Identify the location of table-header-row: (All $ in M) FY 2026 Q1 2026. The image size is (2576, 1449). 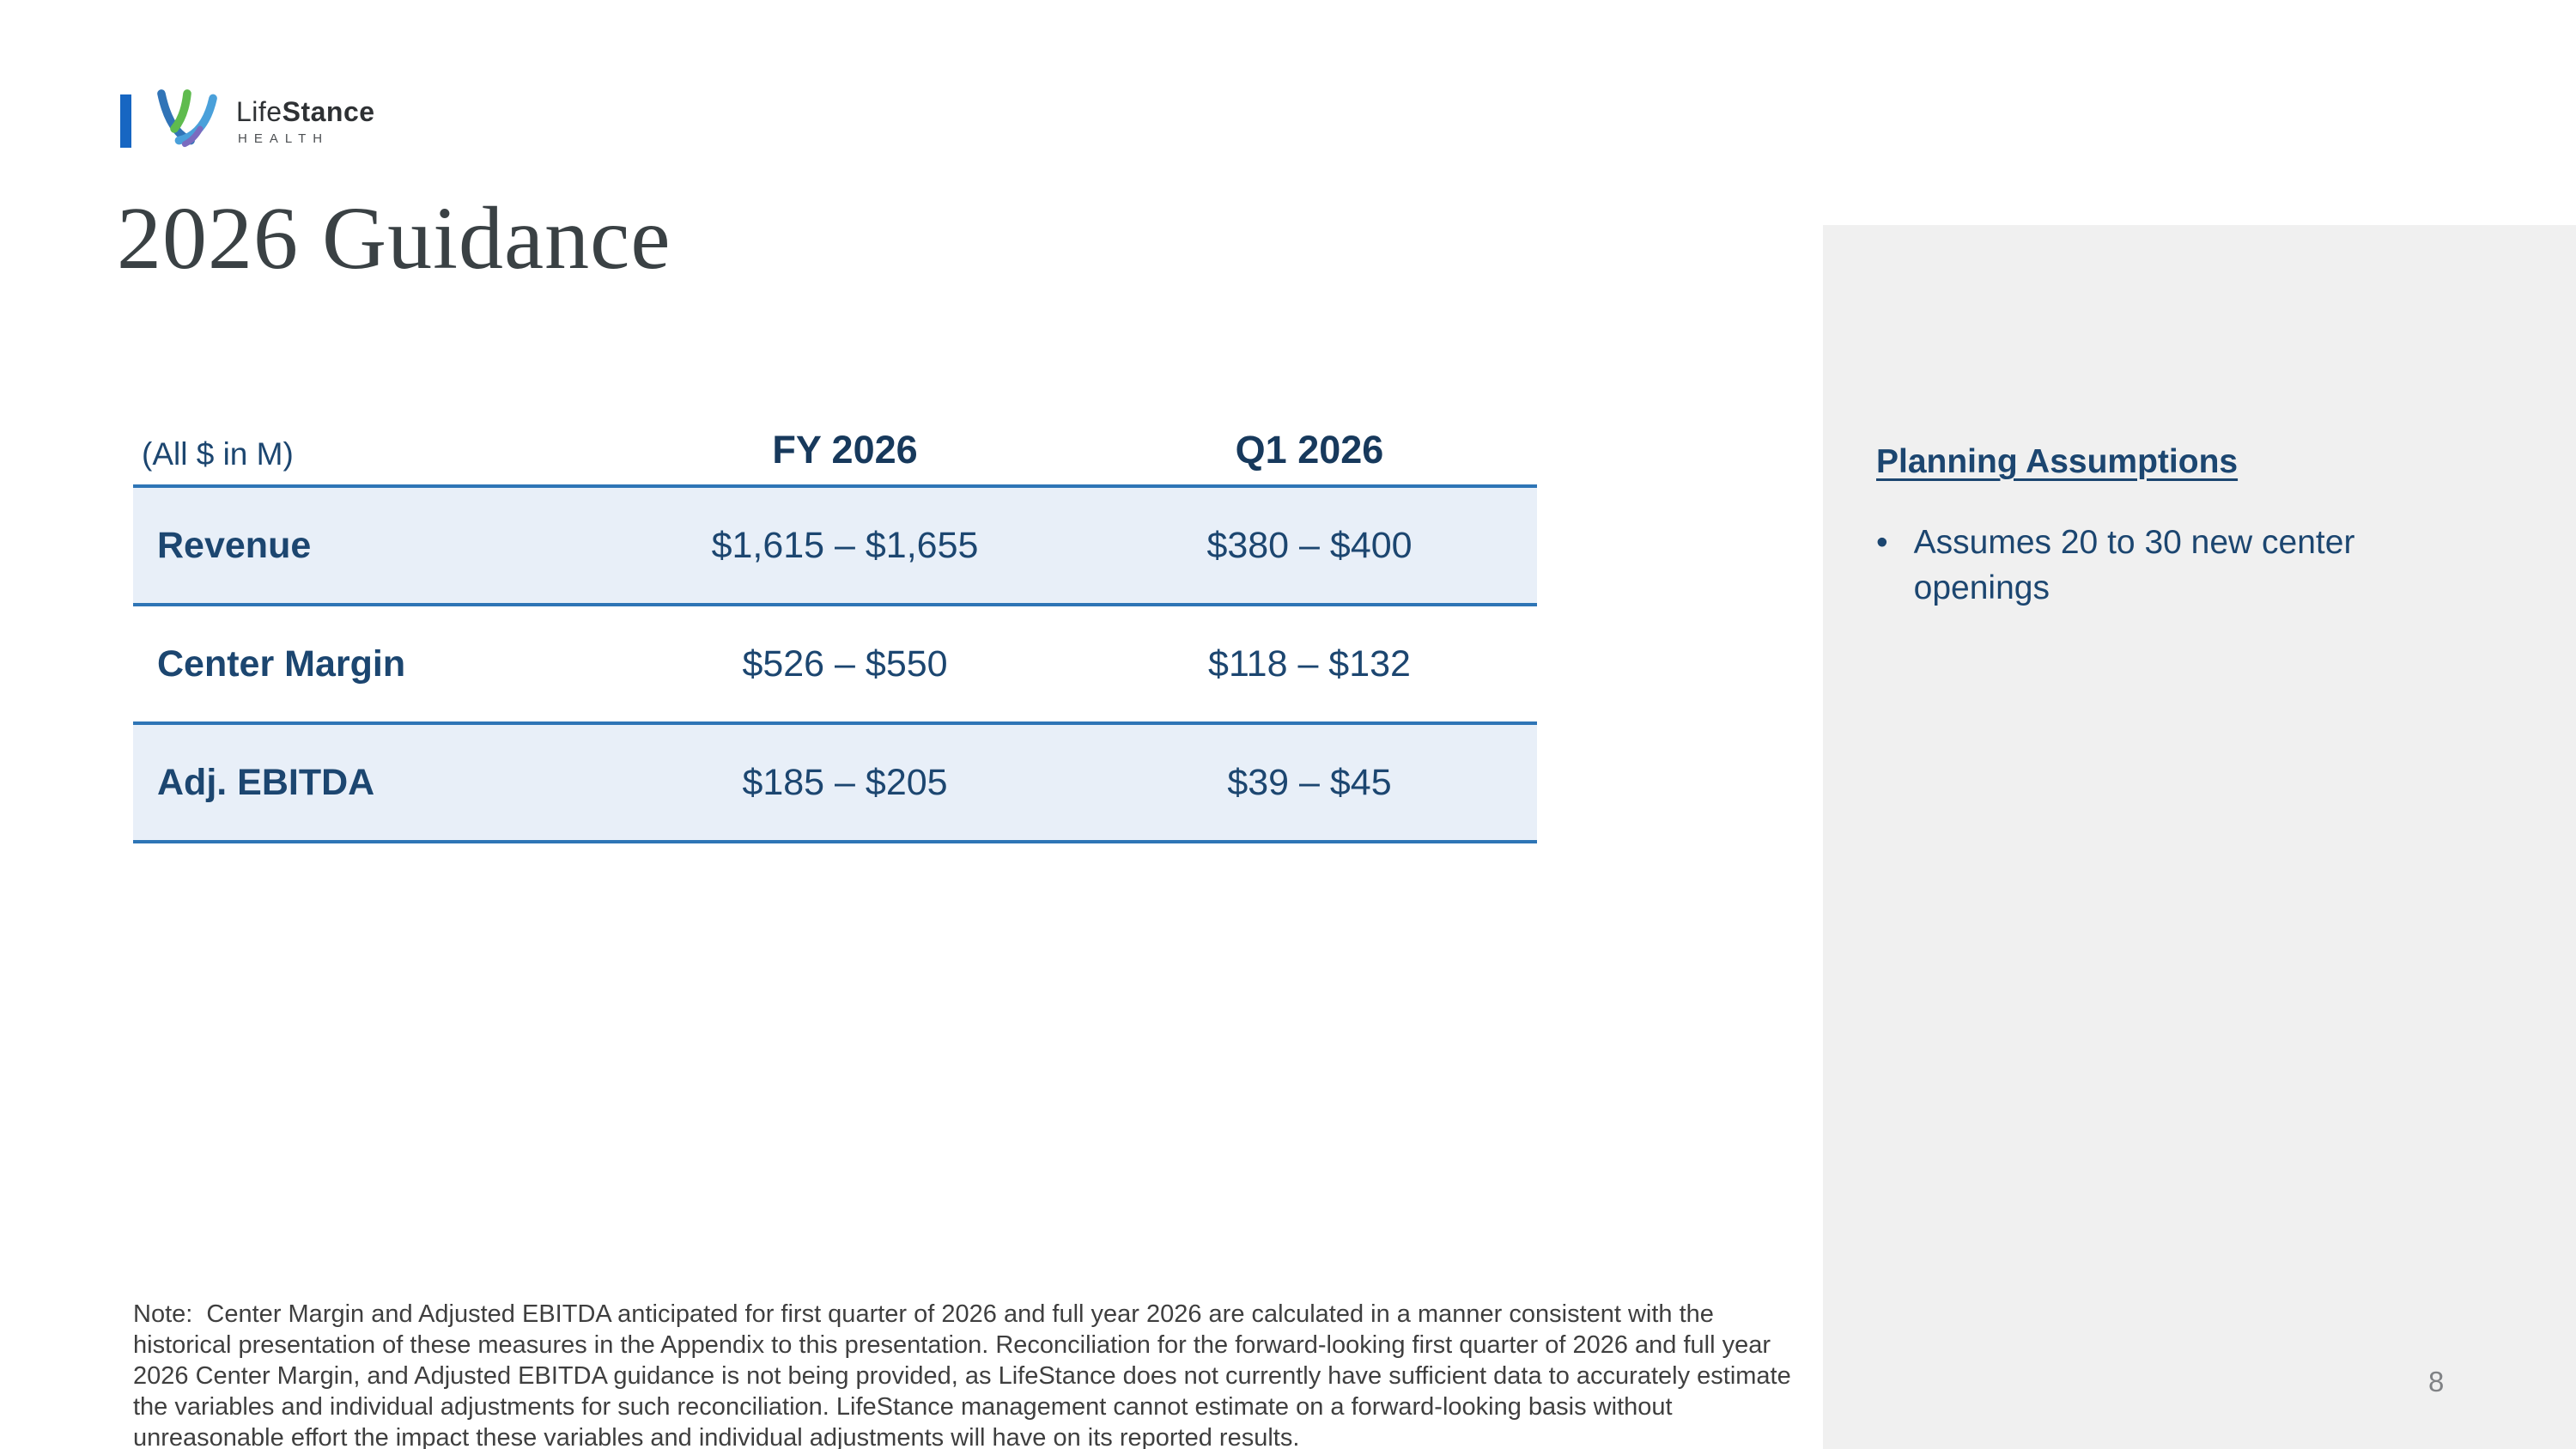
(835, 458).